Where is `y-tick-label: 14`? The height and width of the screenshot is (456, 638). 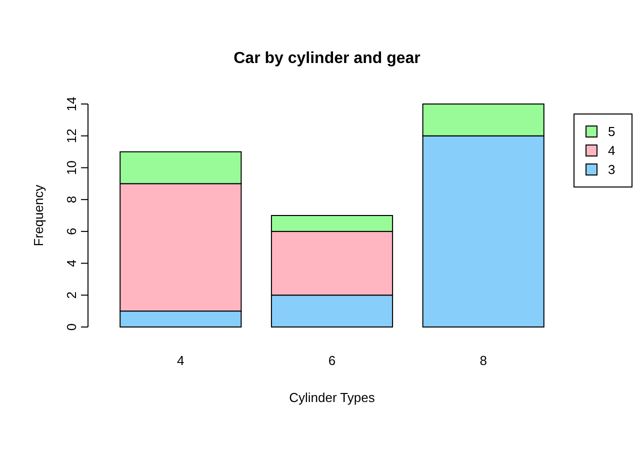
y-tick-label: 14 is located at coordinates (71, 104).